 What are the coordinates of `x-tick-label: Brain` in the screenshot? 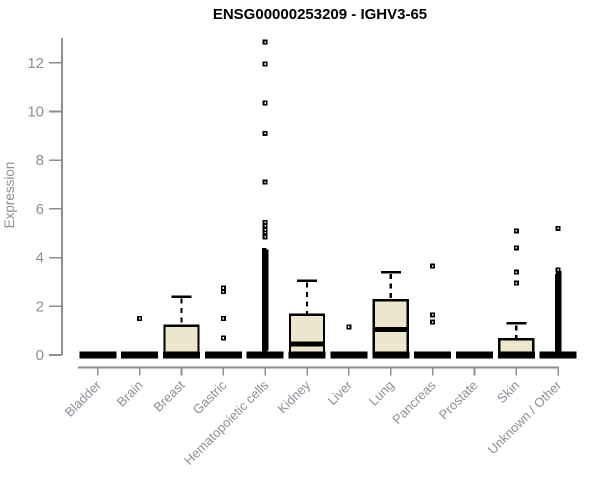 It's located at (130, 394).